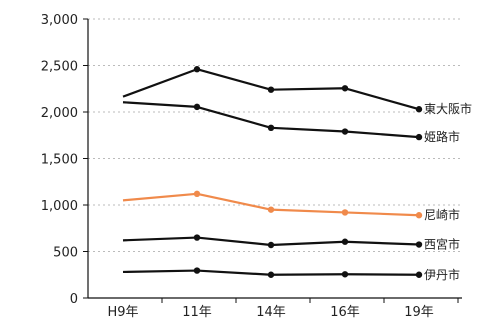 The image size is (494, 320). Describe the element at coordinates (122, 312) in the screenshot. I see `x-tick-label: H9年` at that location.